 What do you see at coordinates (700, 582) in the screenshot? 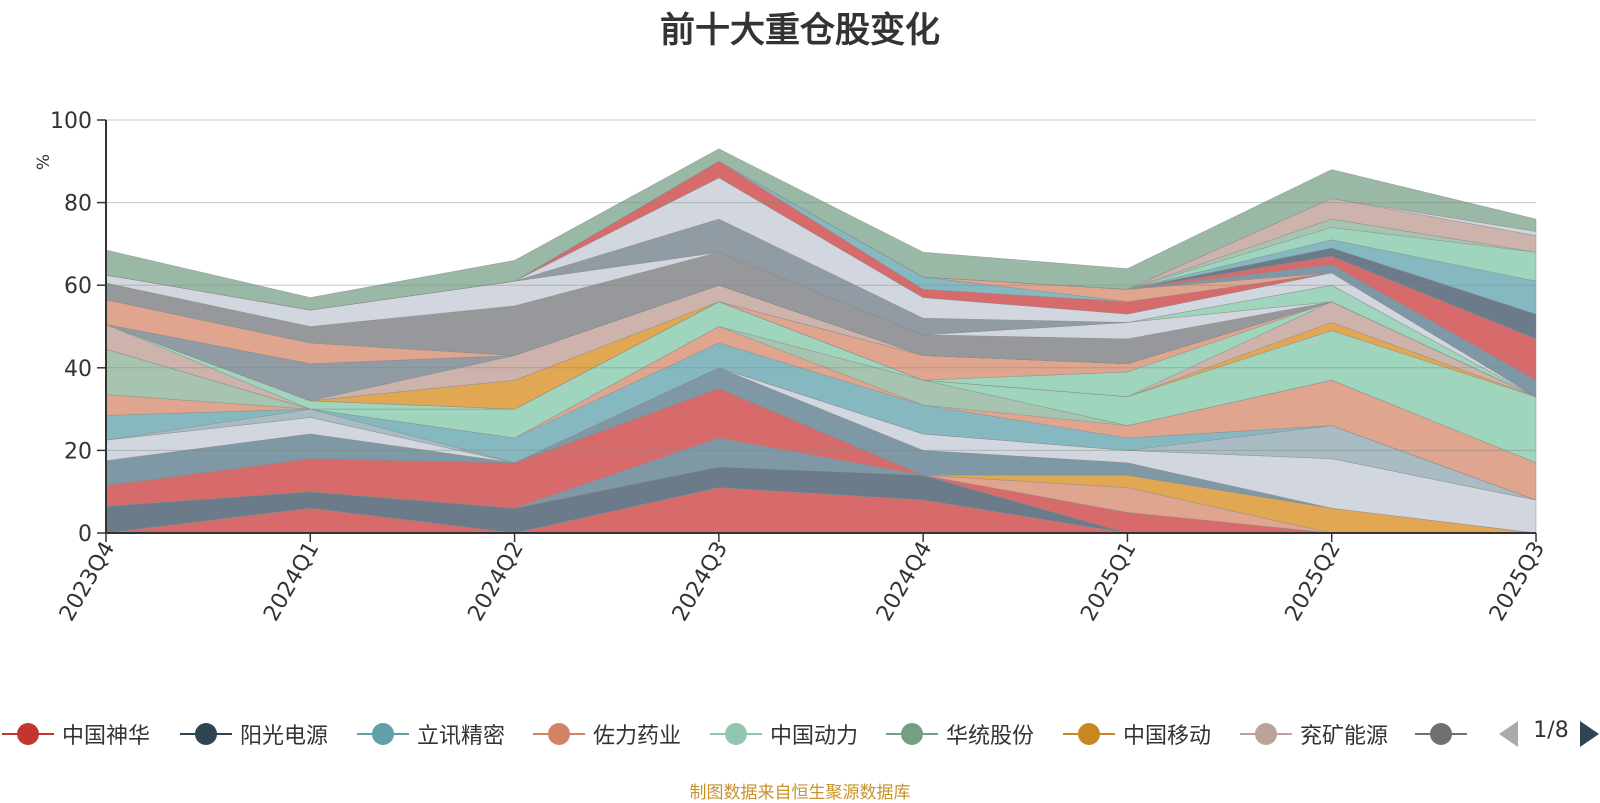
I see `x-tick-label: 2024Q3` at bounding box center [700, 582].